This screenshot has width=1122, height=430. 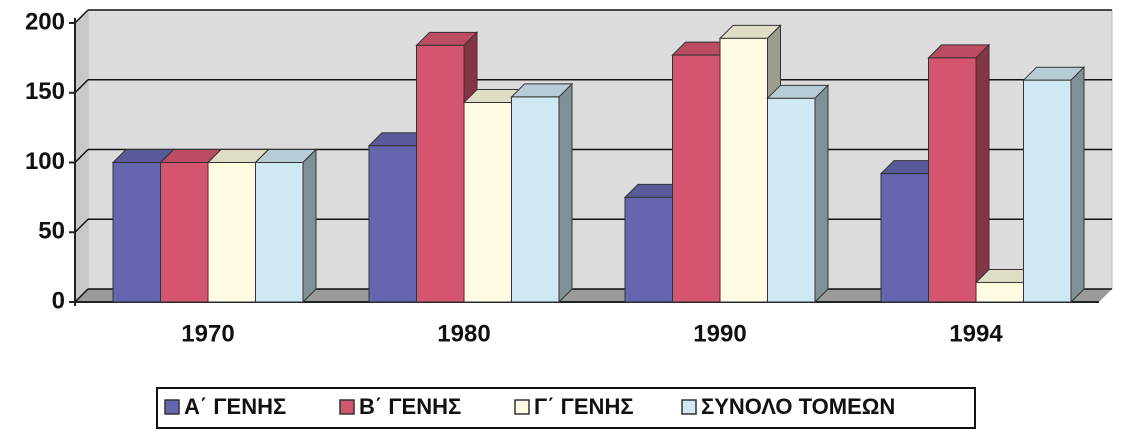 I want to click on legend: Α΄ ΓΕΝΗΣ Β΄ ΓΕΝΗΣ Γ΄ ΓΕΝΗΣ ΣΥΝΟΛΟ ΤΟΜΕΩΝ, so click(x=566, y=408).